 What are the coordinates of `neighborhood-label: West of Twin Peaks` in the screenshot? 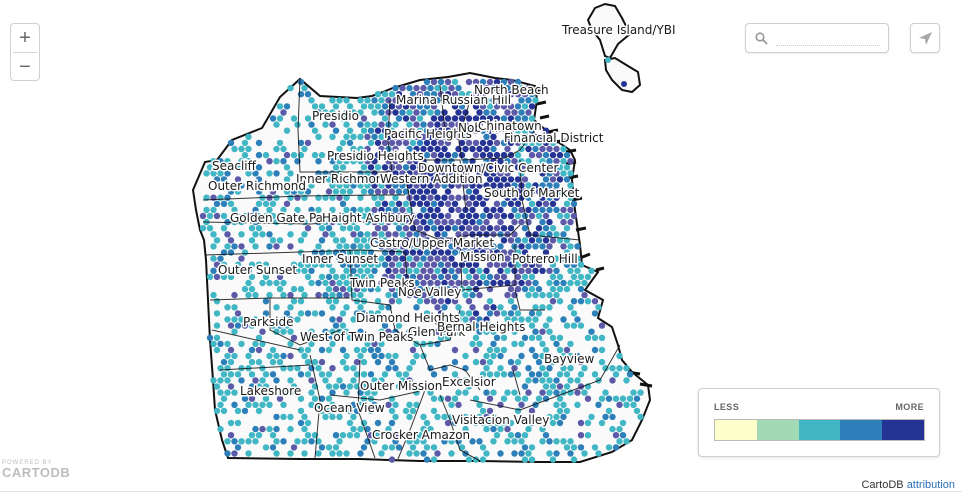 It's located at (356, 337).